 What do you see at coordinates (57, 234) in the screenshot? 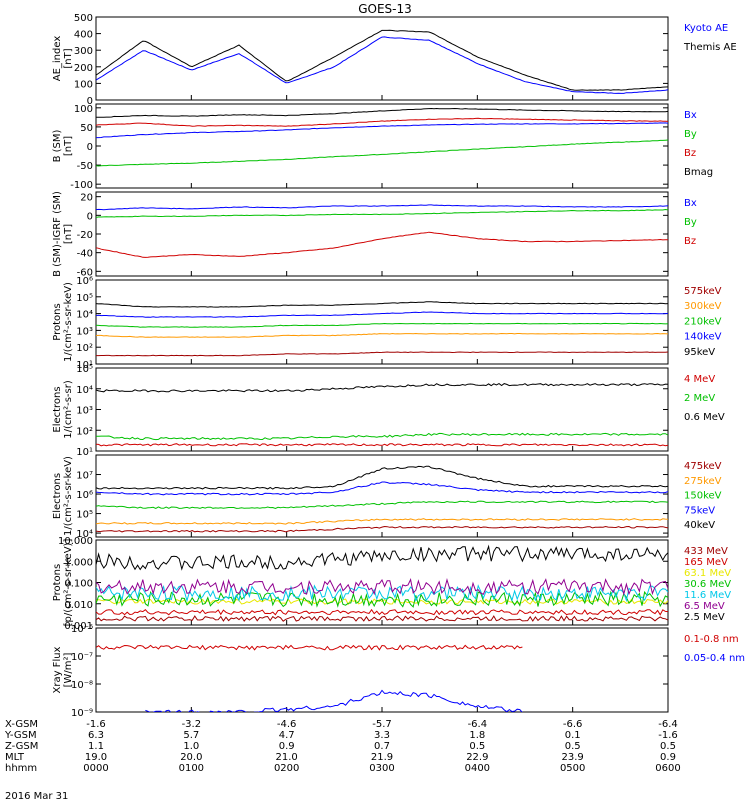
I see `y-axis-label: B (SM)-IGRF (SM)` at bounding box center [57, 234].